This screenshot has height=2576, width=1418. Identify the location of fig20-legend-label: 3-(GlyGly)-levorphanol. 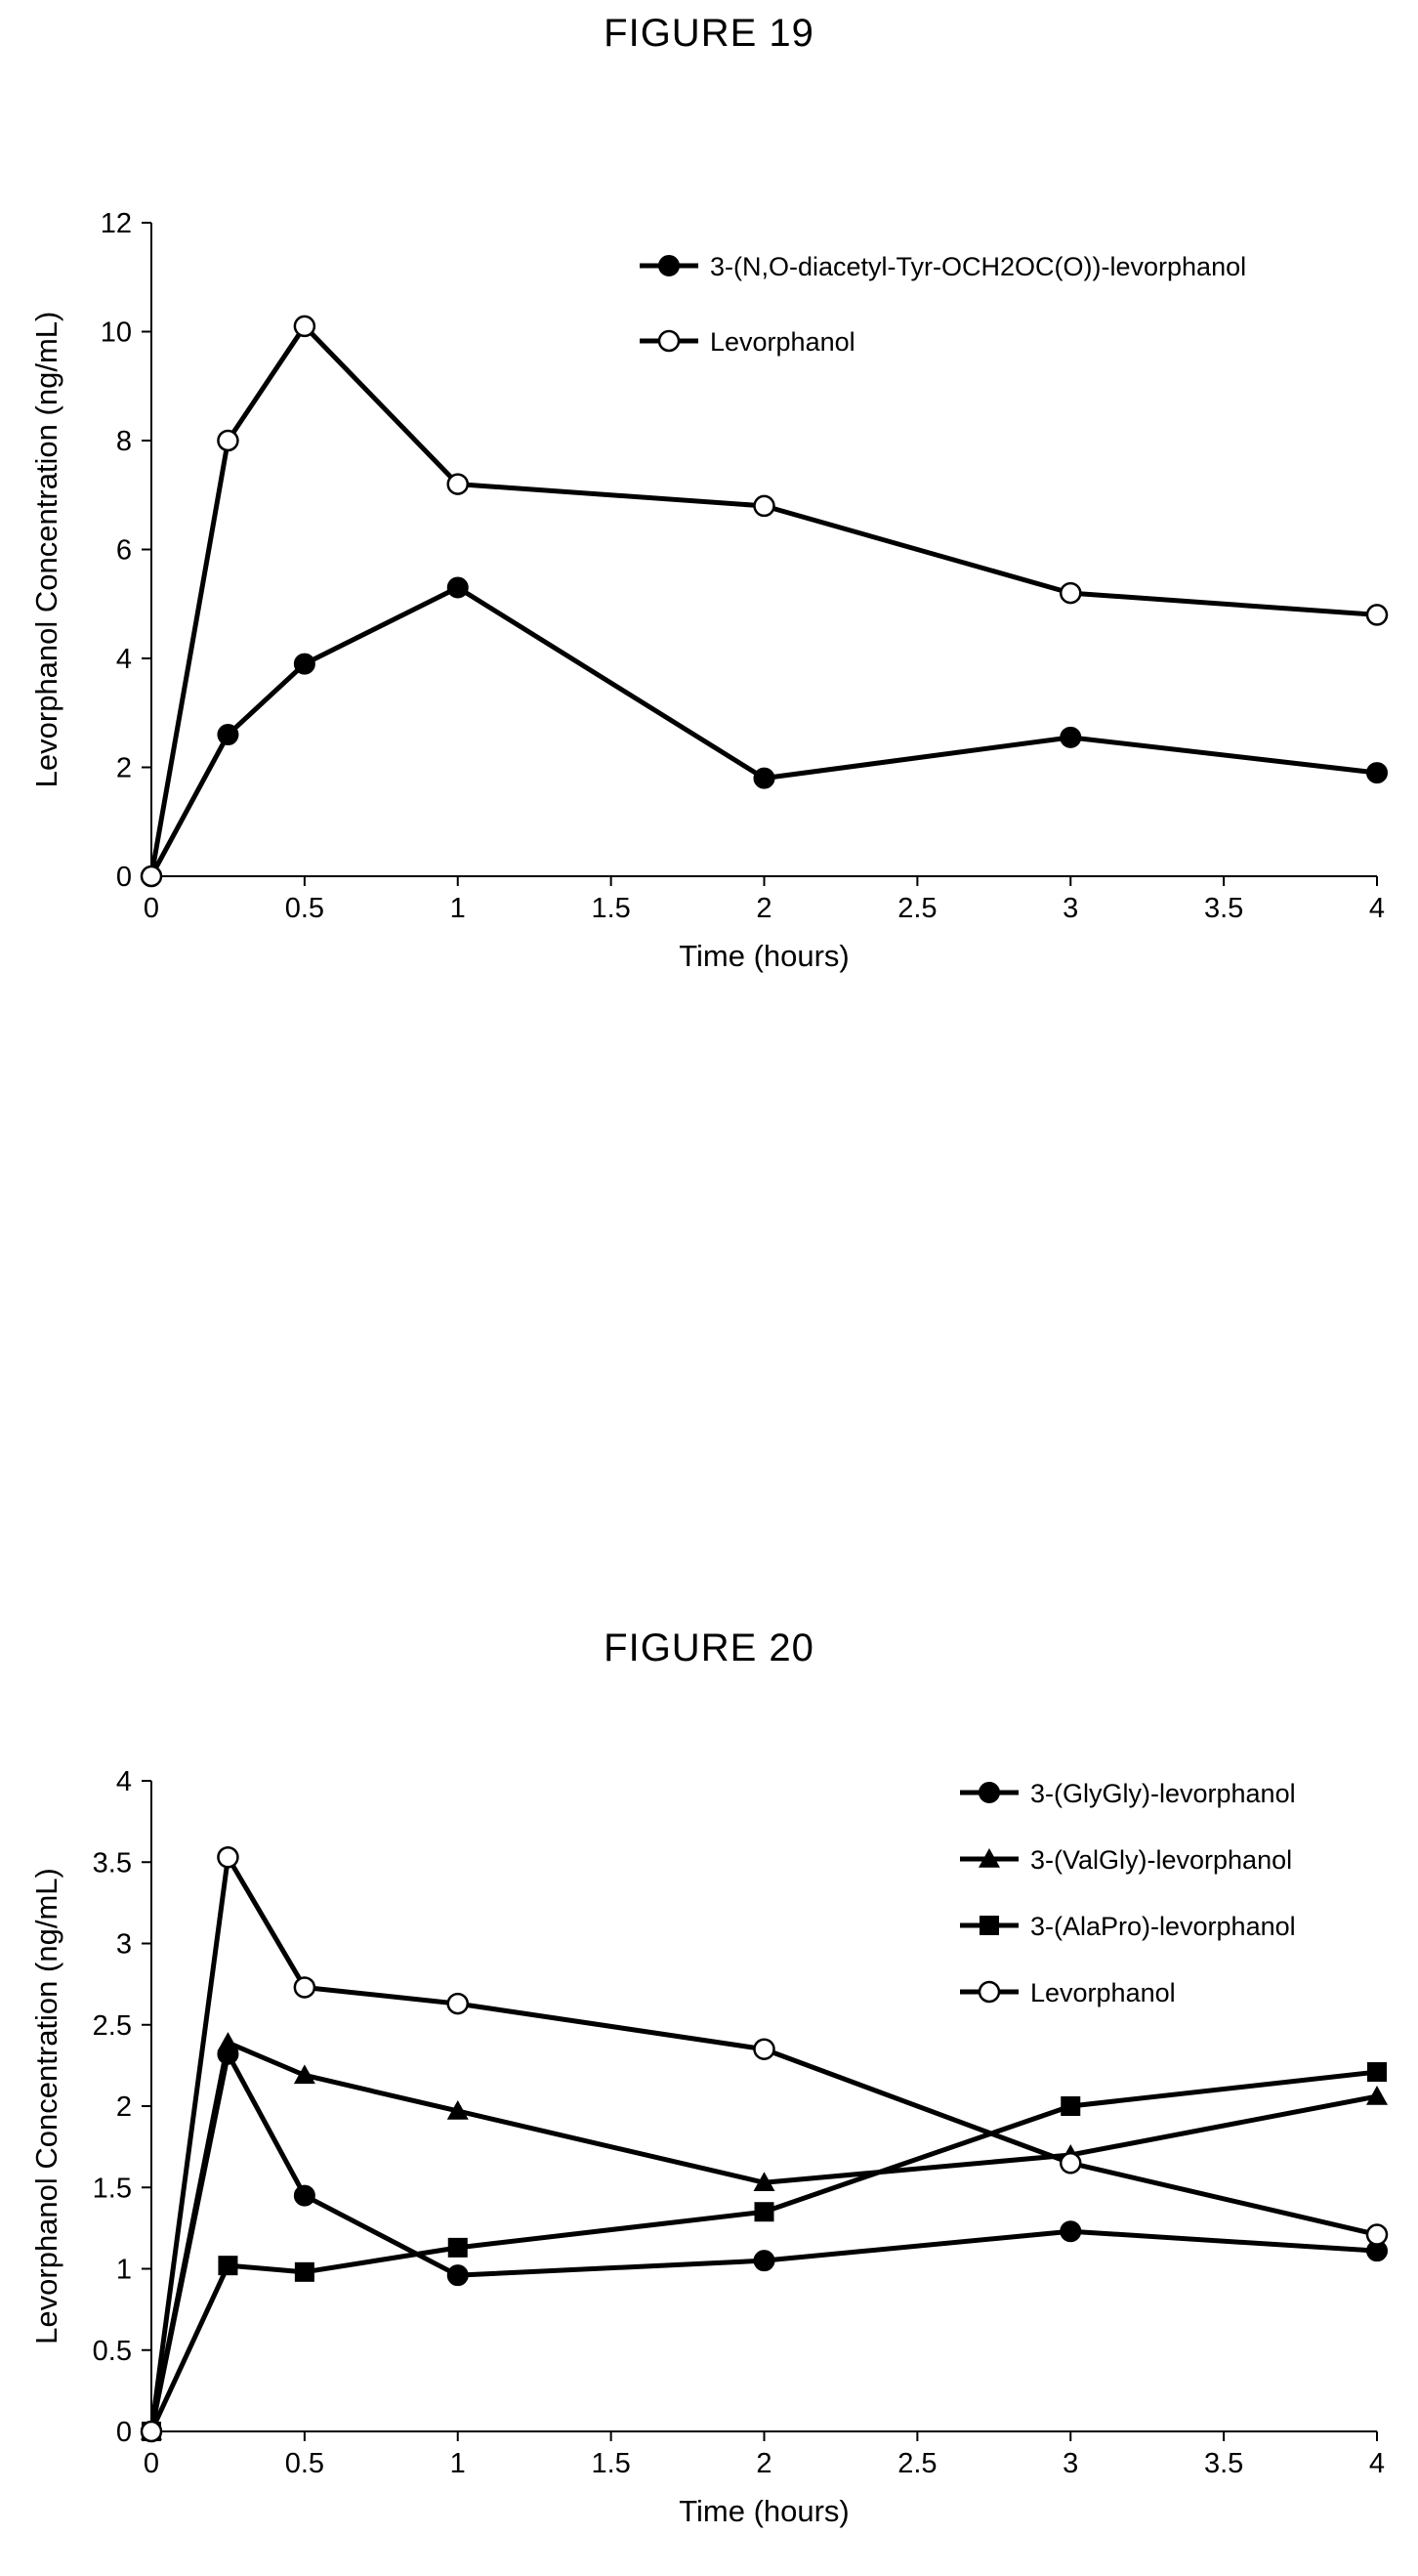
(1163, 1793).